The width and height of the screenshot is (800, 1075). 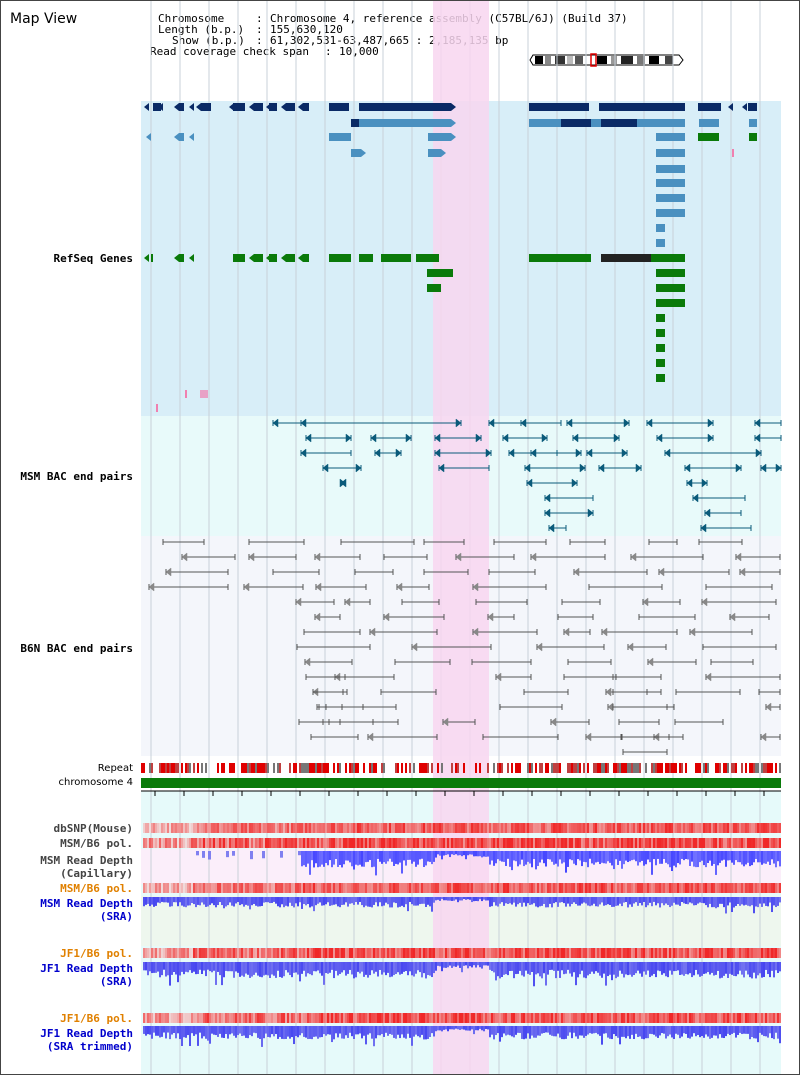 What do you see at coordinates (76, 476) in the screenshot?
I see `track-label-msm-bac: MSM BAC end pairs` at bounding box center [76, 476].